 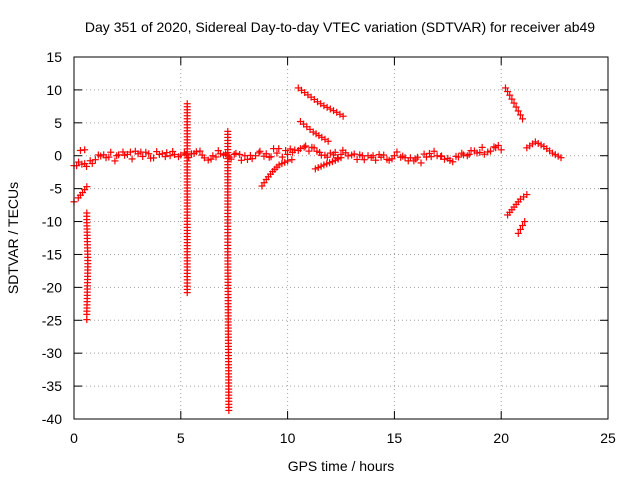 What do you see at coordinates (228, 249) in the screenshot?
I see `point-isolated-7h` at bounding box center [228, 249].